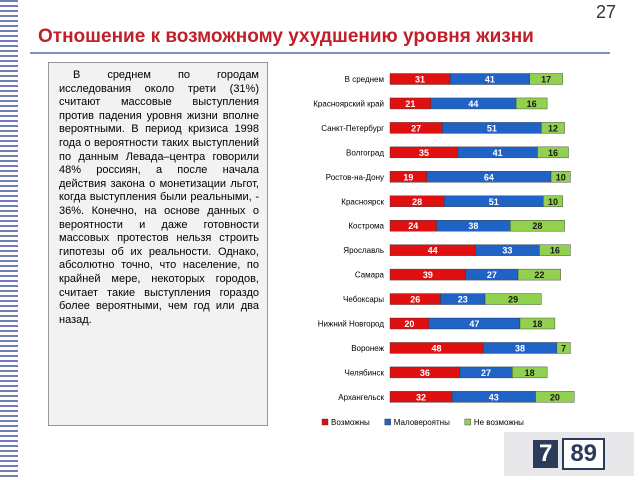 The height and width of the screenshot is (480, 640). What do you see at coordinates (437, 348) in the screenshot?
I see `data-label: 48` at bounding box center [437, 348].